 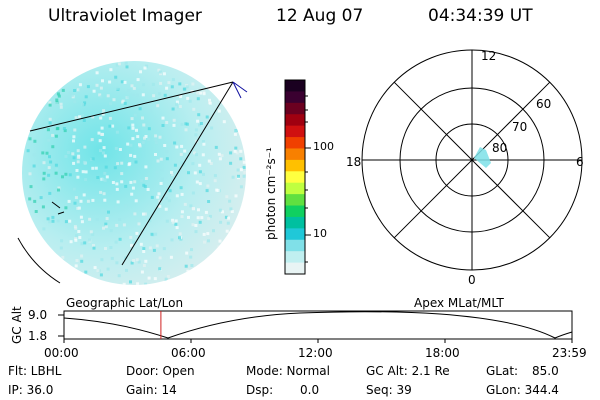 I want to click on filter-status: Flt: LBHL, so click(x=35, y=371).